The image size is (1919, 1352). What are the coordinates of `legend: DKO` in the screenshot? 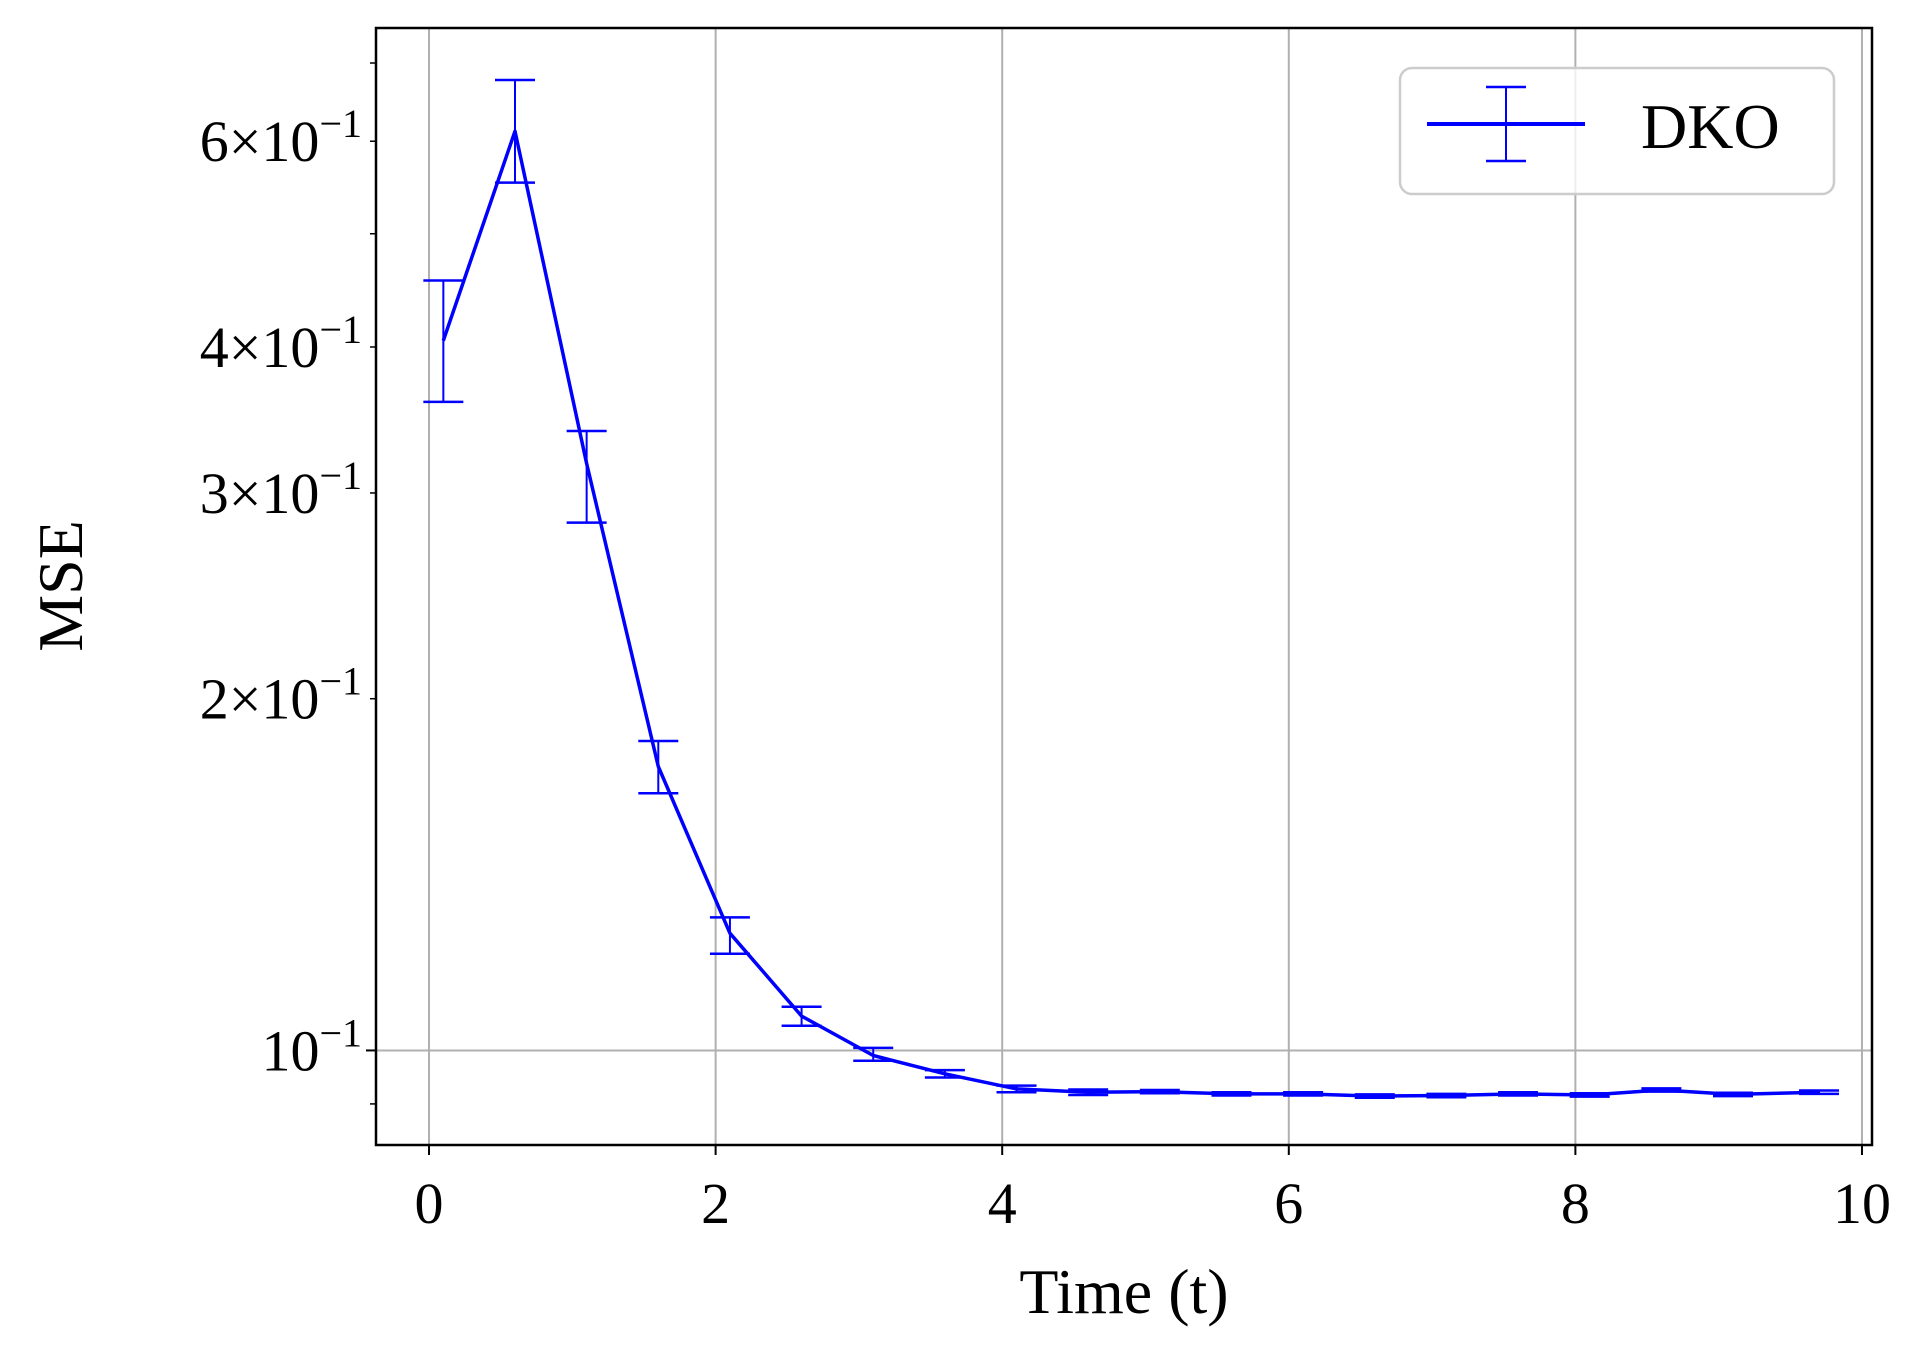 It's located at (1617, 131).